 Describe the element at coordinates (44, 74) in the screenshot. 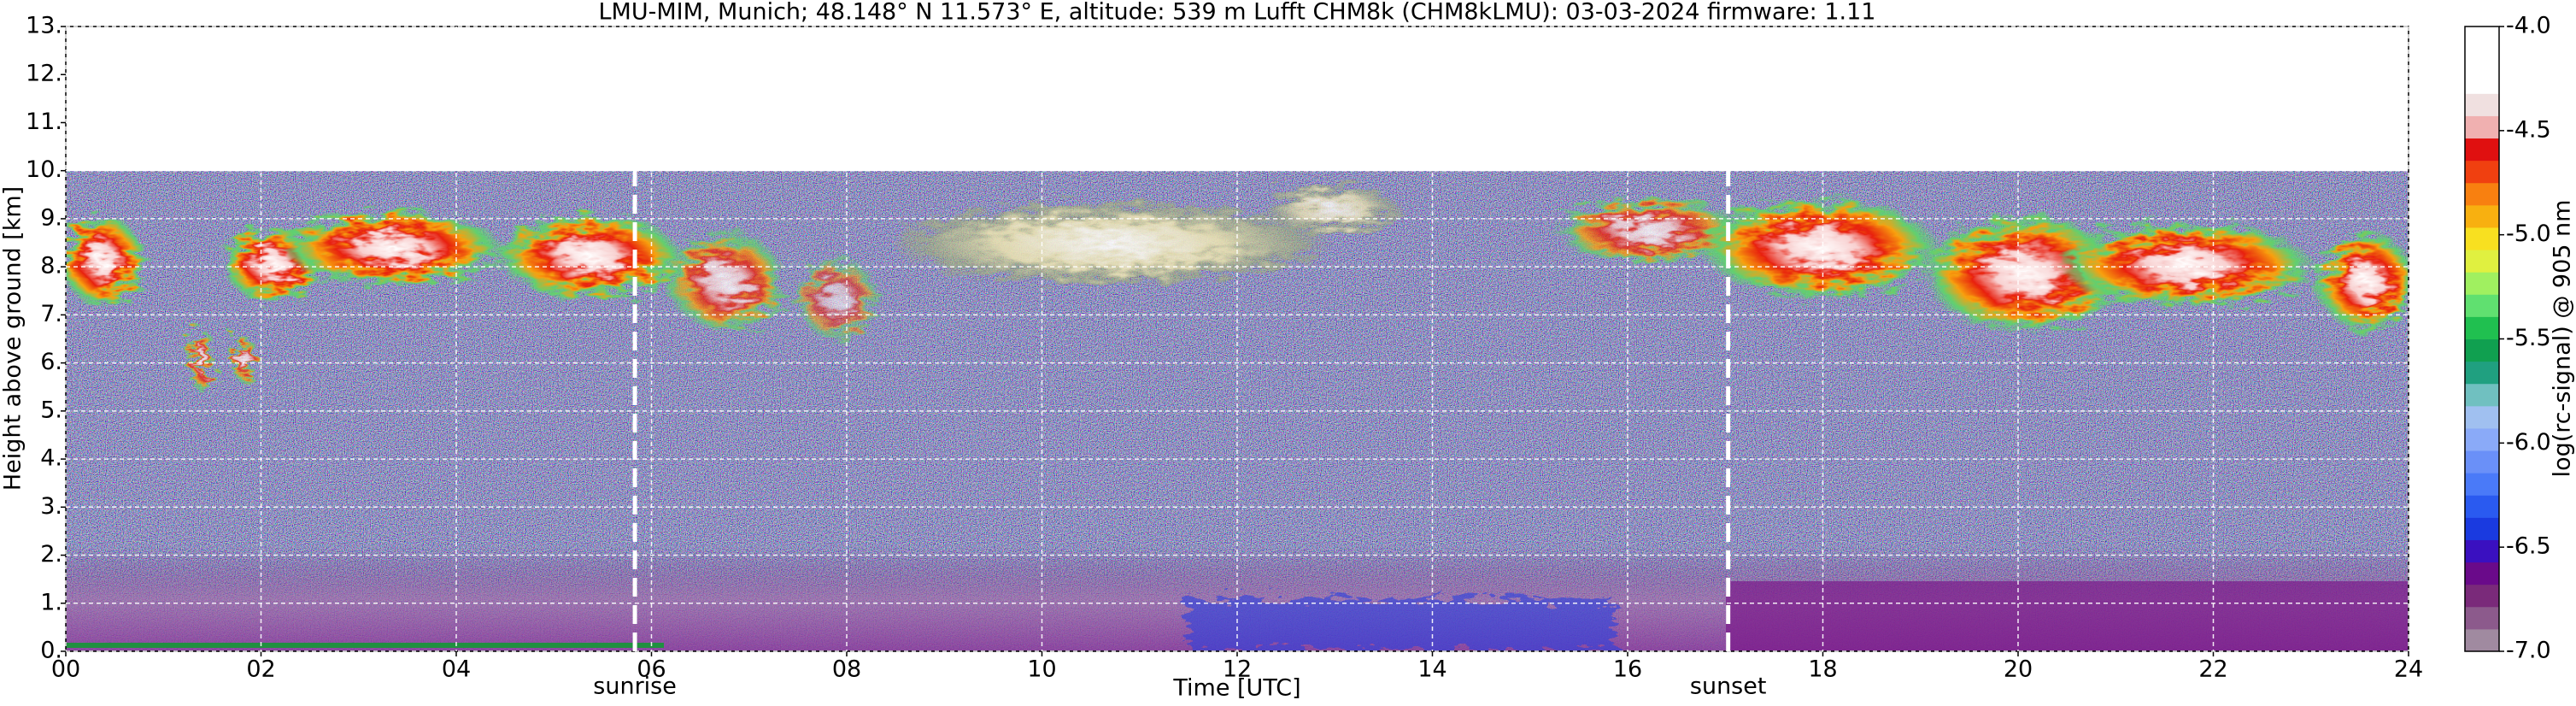

I see `y-tick-label: 12.` at that location.